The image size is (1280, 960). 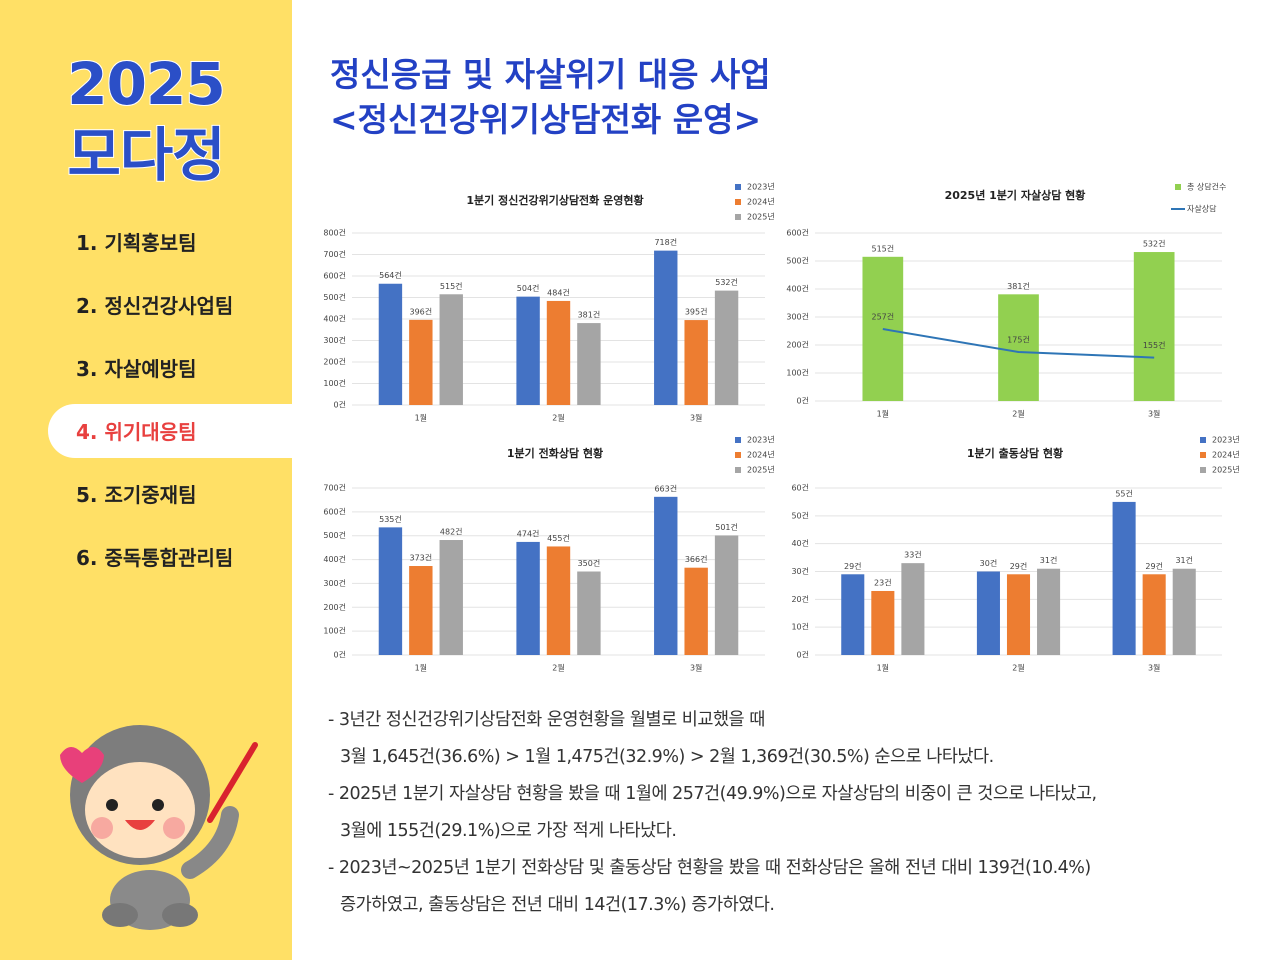 What do you see at coordinates (334, 607) in the screenshot?
I see `y-tick-label: 200건` at bounding box center [334, 607].